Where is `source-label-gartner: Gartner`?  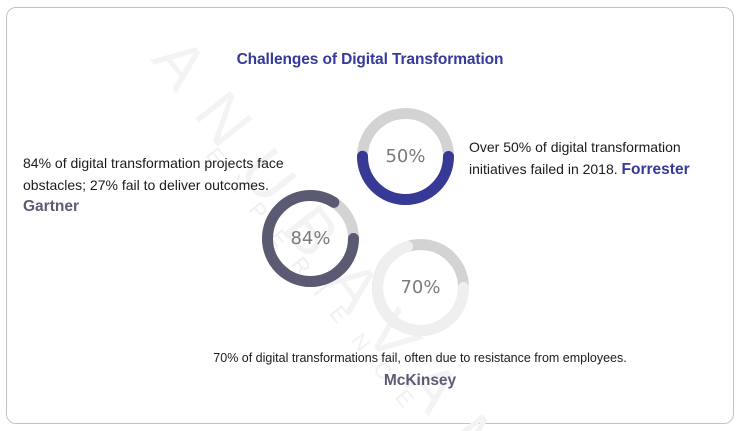
source-label-gartner: Gartner is located at coordinates (51, 206).